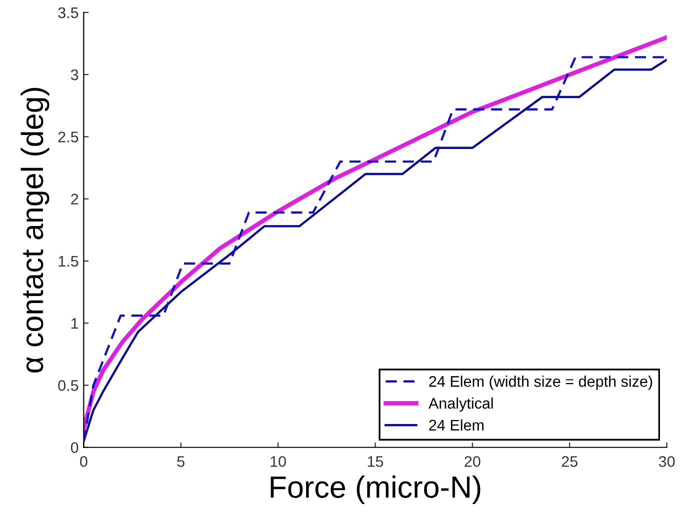 The width and height of the screenshot is (686, 519). What do you see at coordinates (68, 261) in the screenshot?
I see `y-tick-label: 1.5` at bounding box center [68, 261].